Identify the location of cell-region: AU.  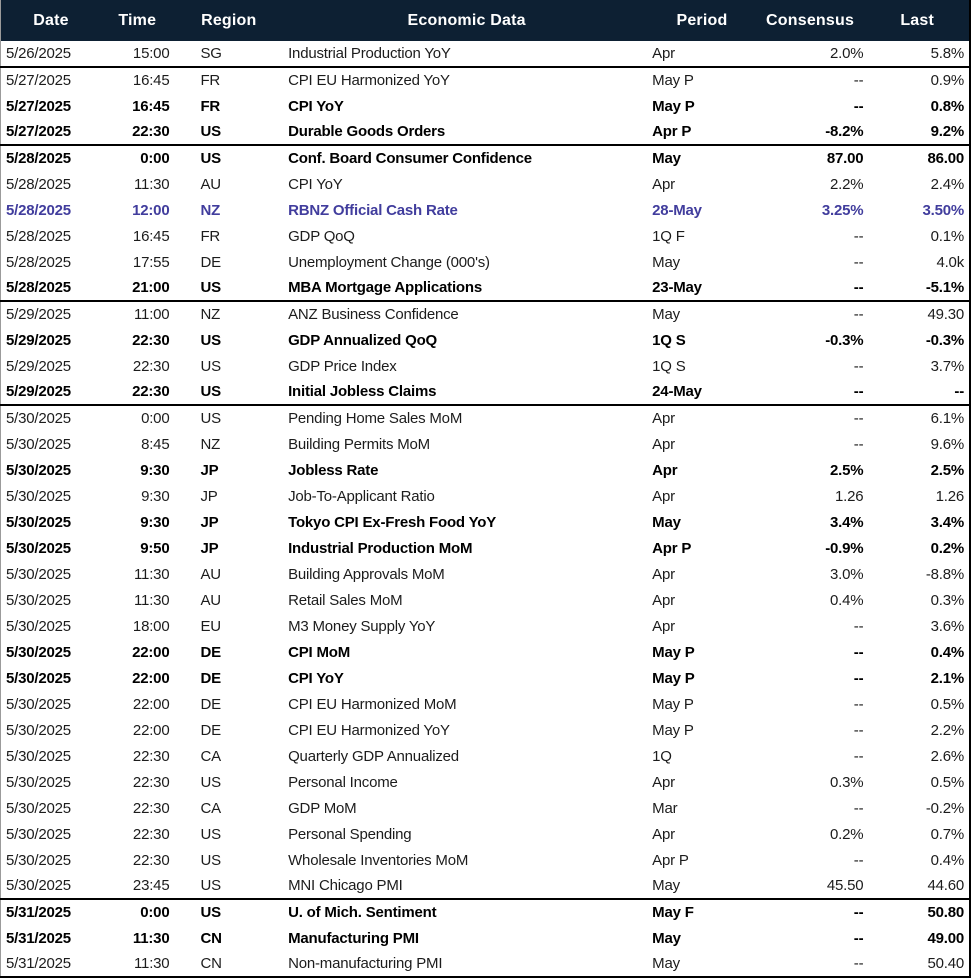
(210, 600).